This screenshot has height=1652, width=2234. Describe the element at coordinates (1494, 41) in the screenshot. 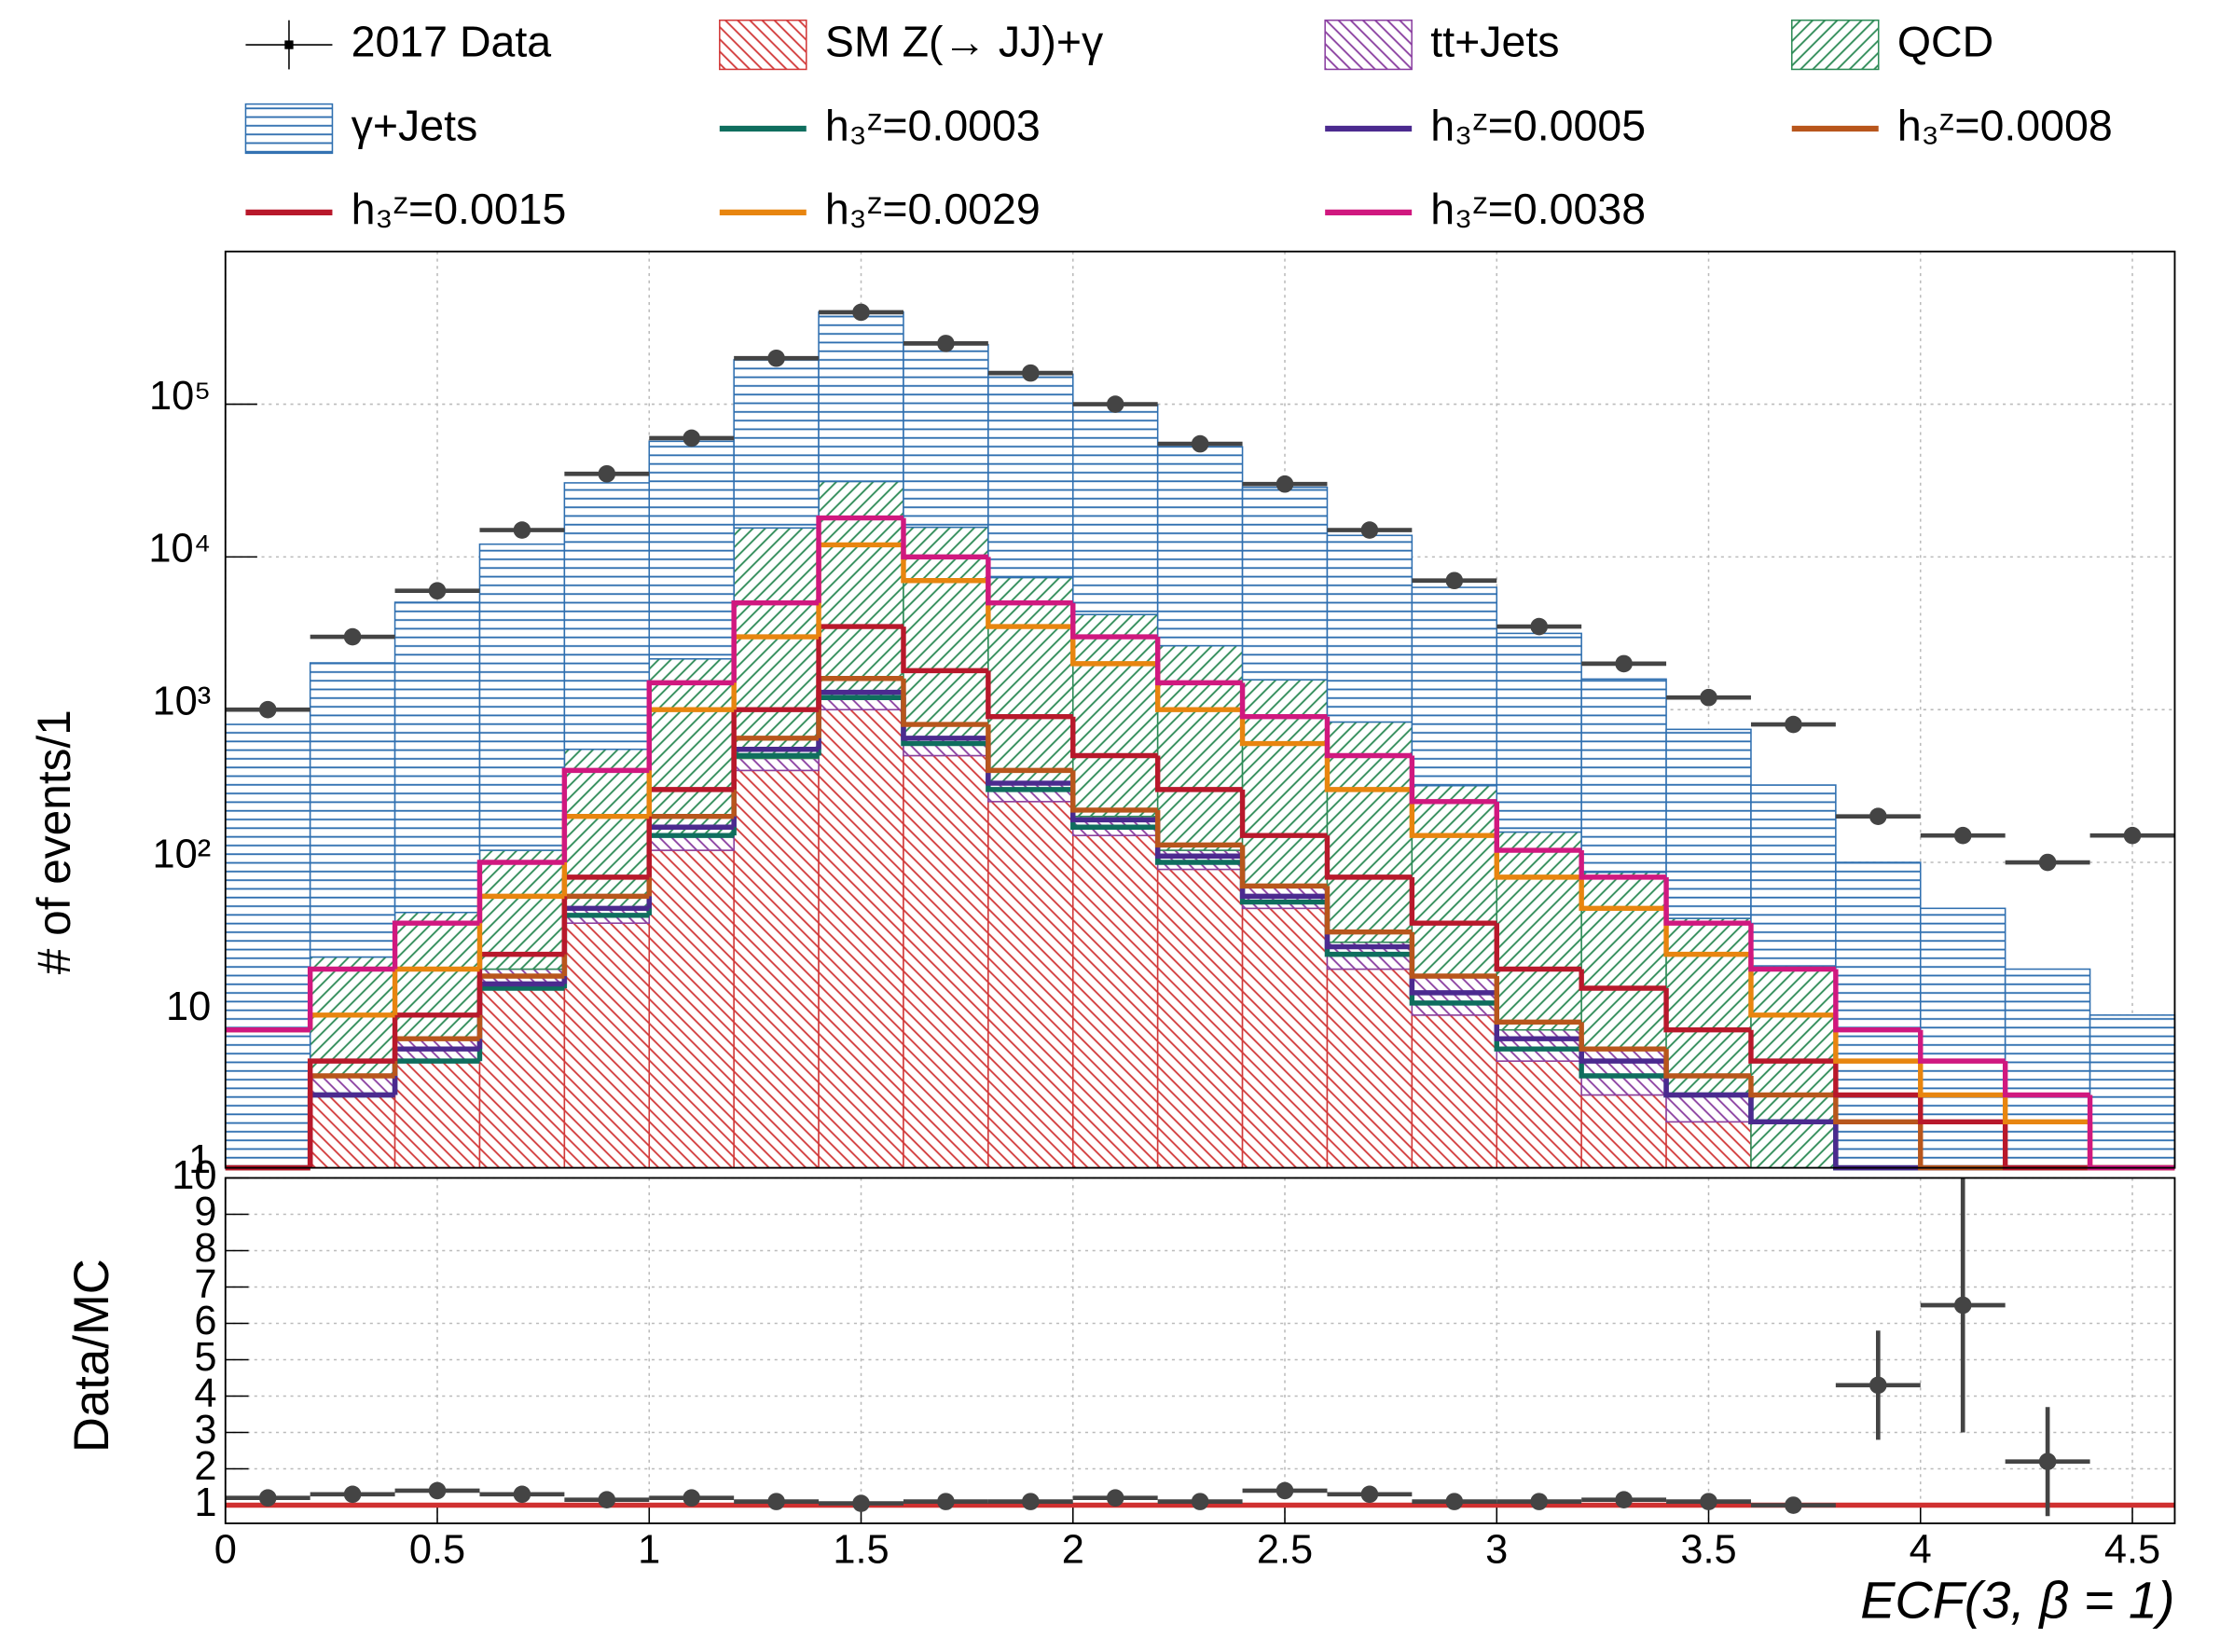

I see `legend-label: tt+Jets` at that location.